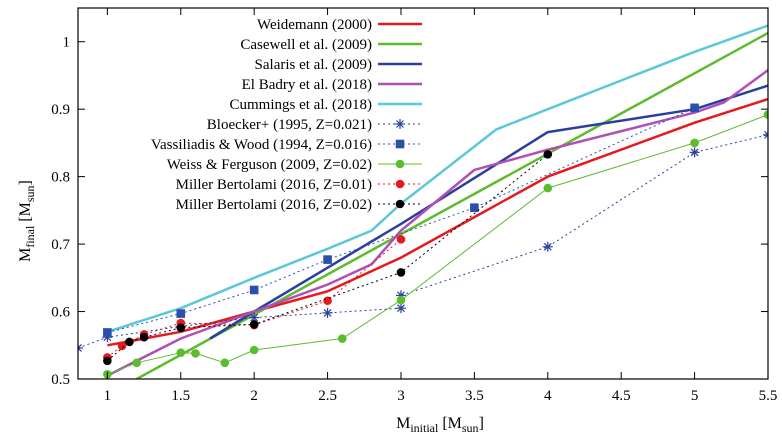  What do you see at coordinates (306, 45) in the screenshot?
I see `legend-label: Casewell et al. (2009)` at bounding box center [306, 45].